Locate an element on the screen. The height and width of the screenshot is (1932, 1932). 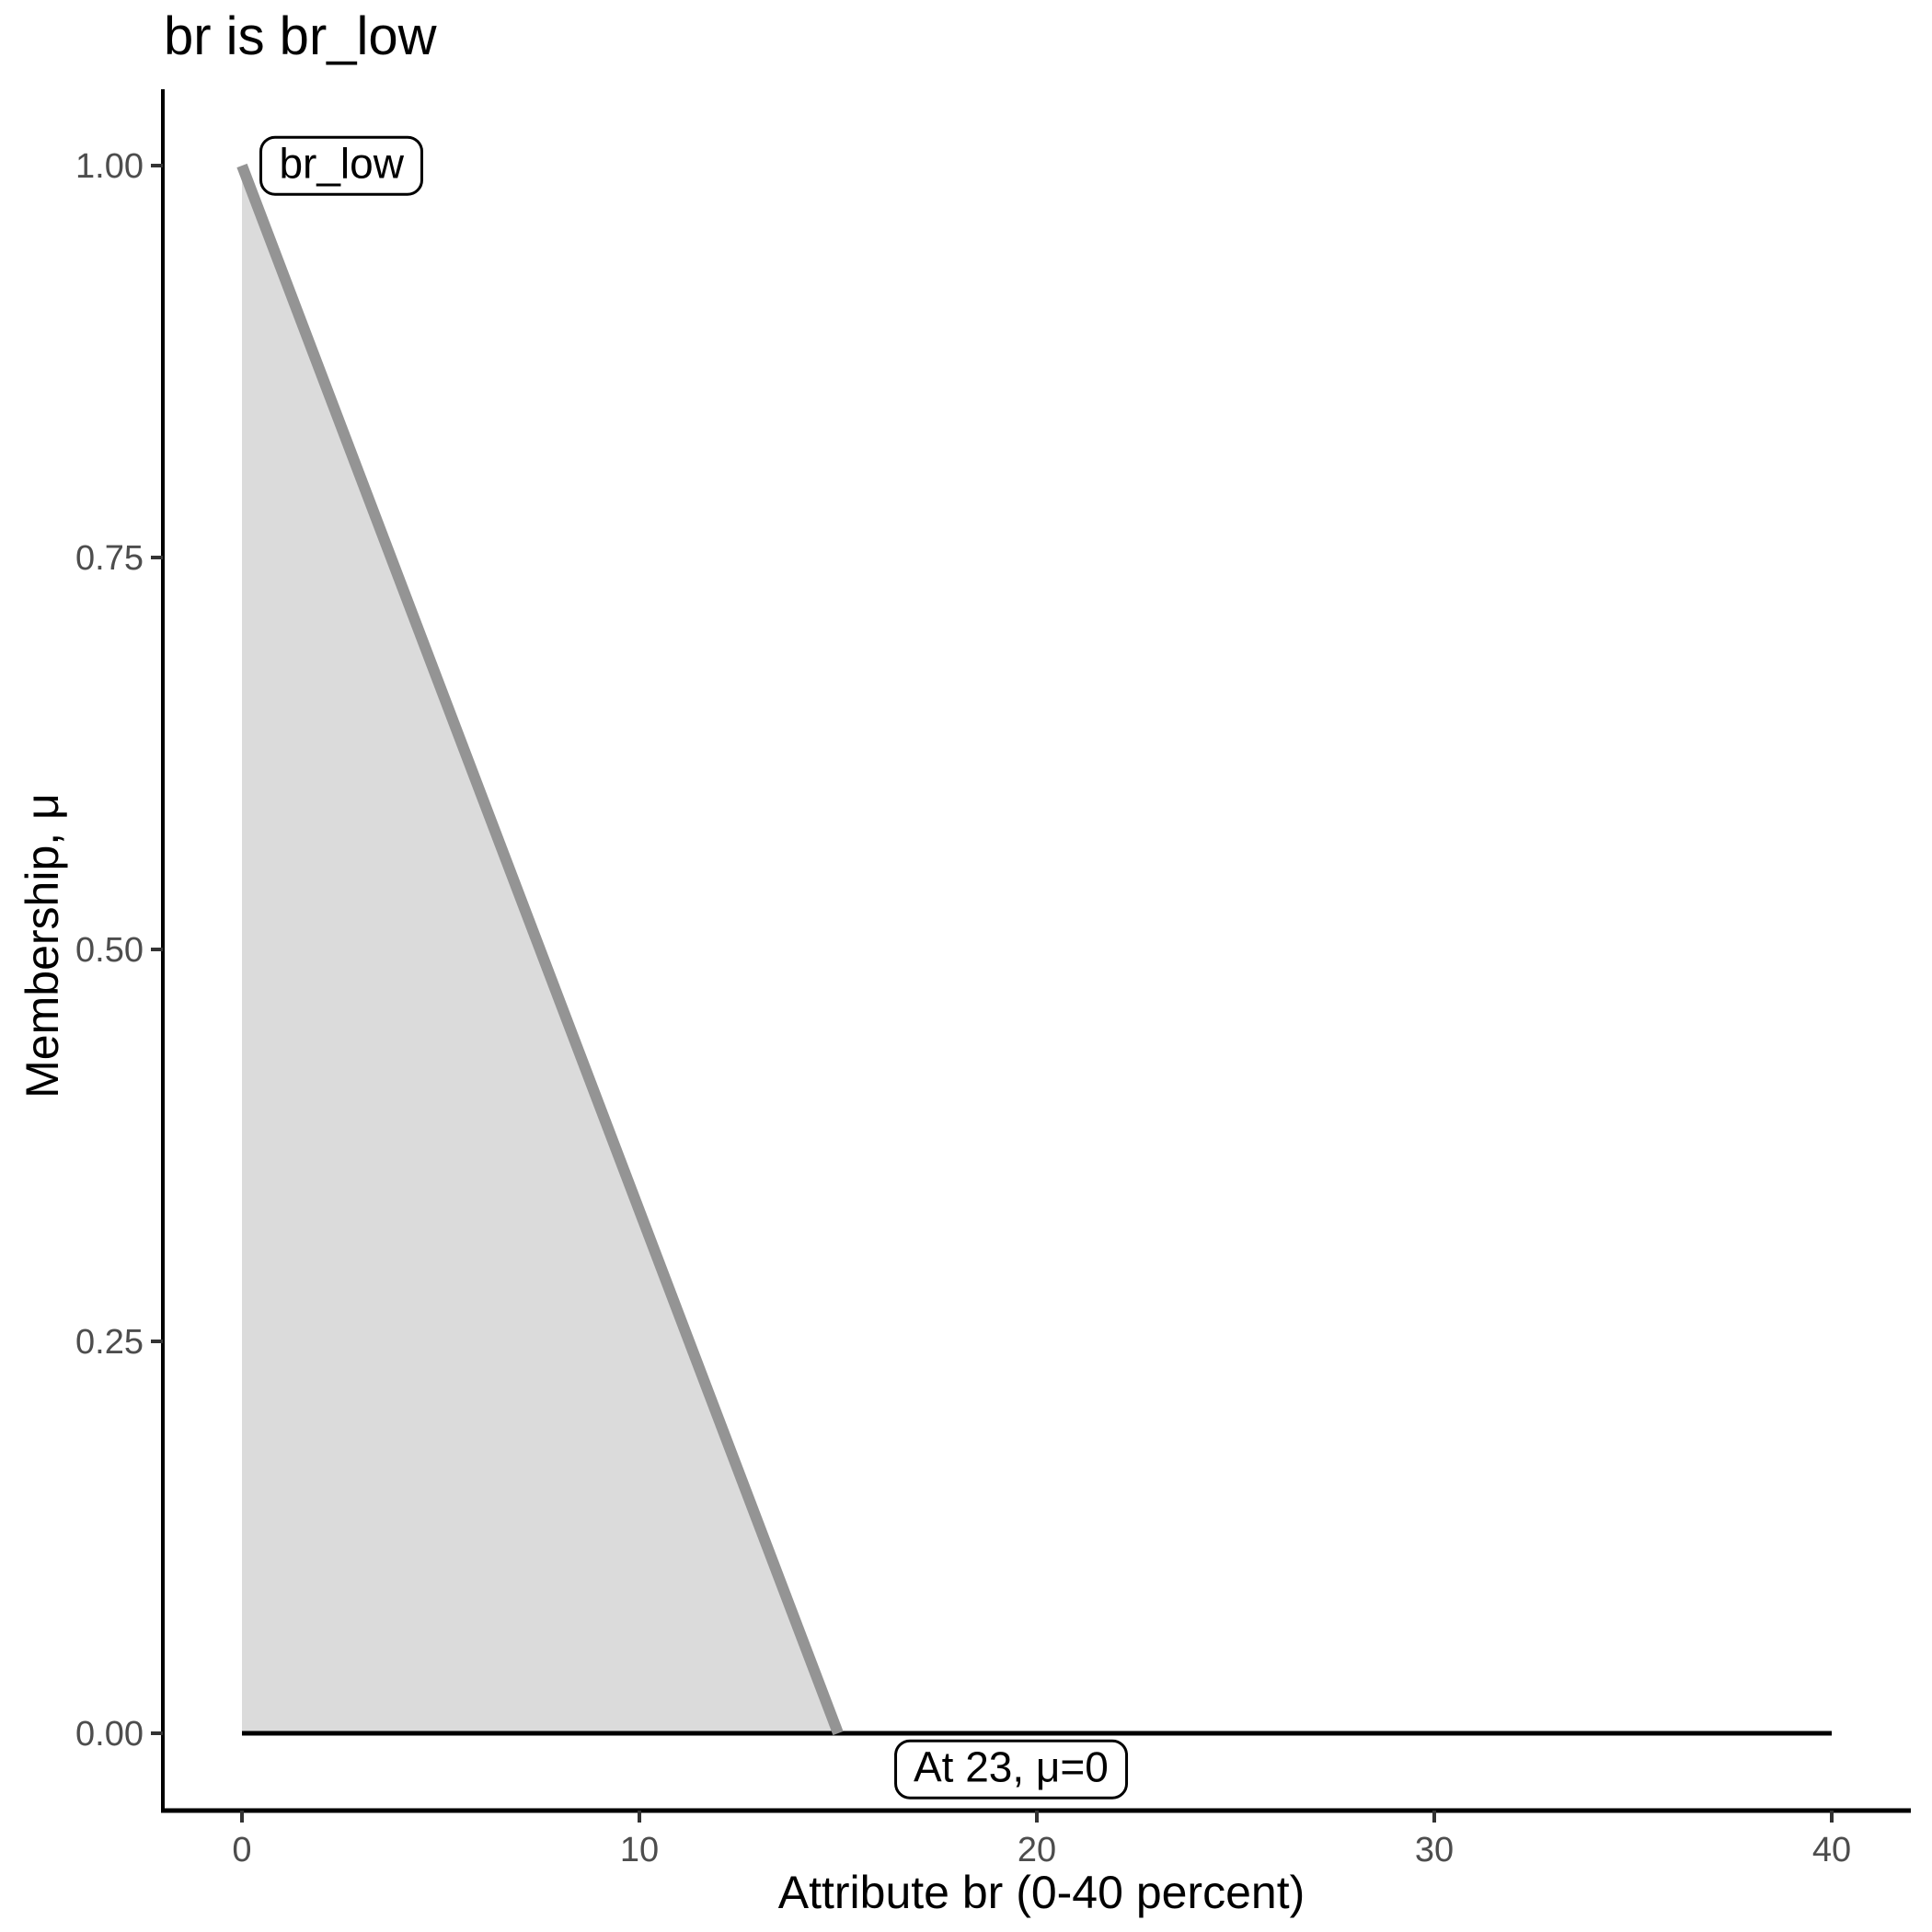
annotation-at-23-mu-0: At 23, μ=0 is located at coordinates (1010, 1769).